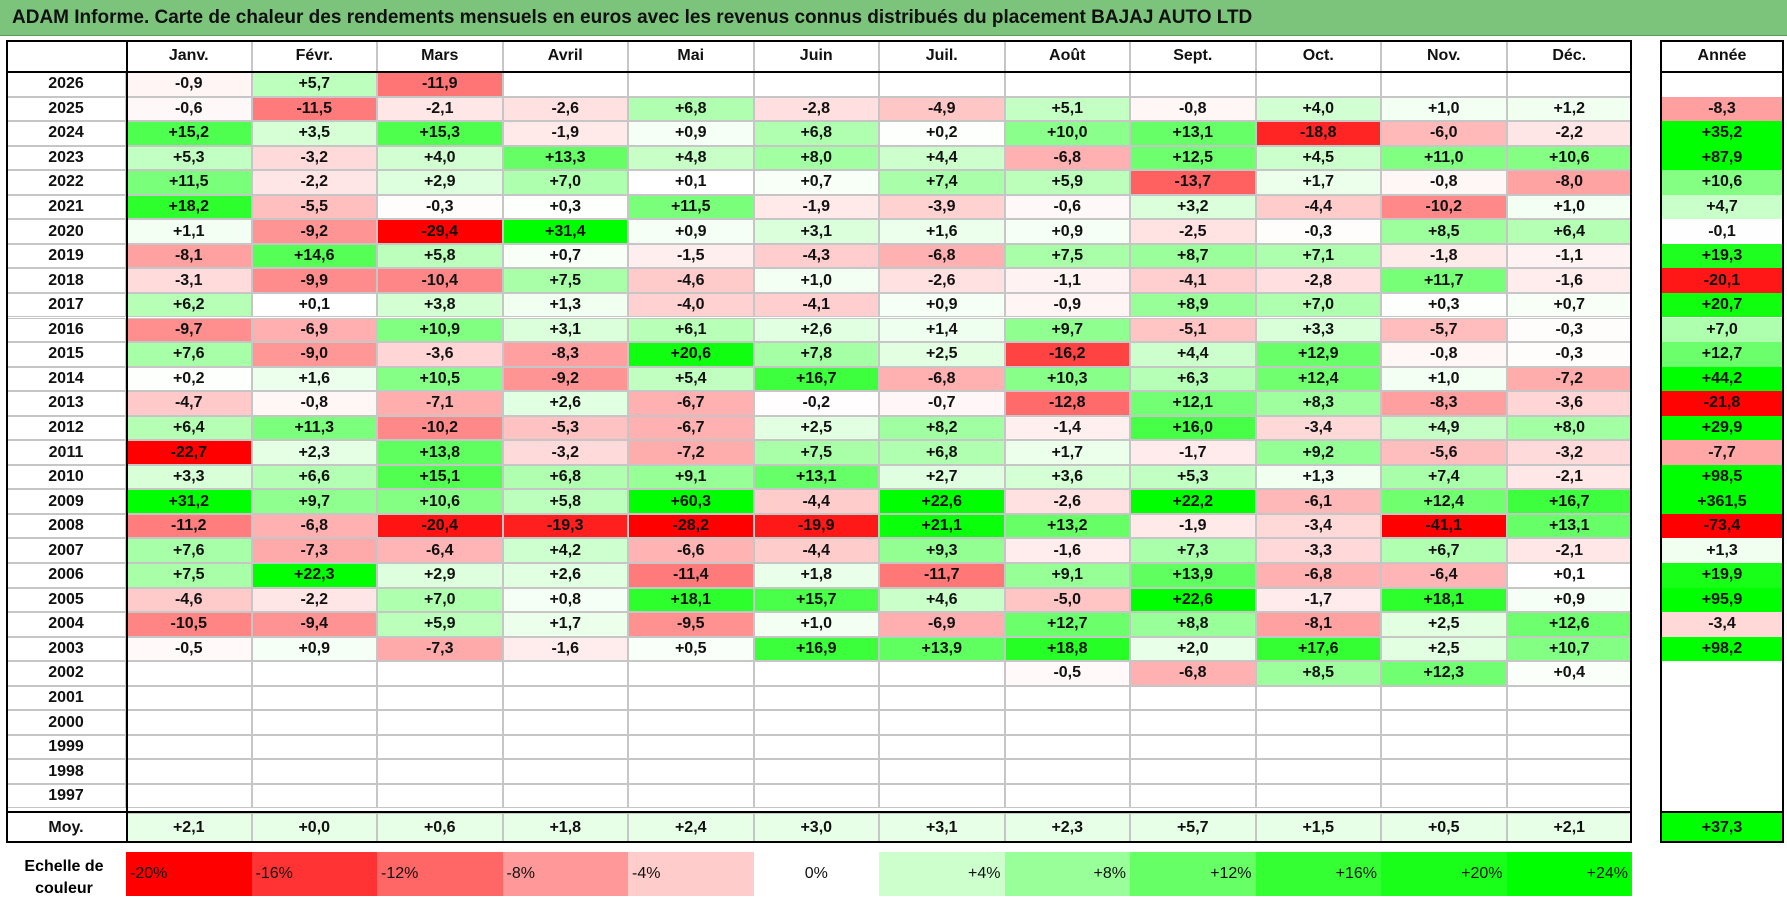 This screenshot has height=912, width=1787. Describe the element at coordinates (691, 501) in the screenshot. I see `heatmap-cell: +60,3` at that location.